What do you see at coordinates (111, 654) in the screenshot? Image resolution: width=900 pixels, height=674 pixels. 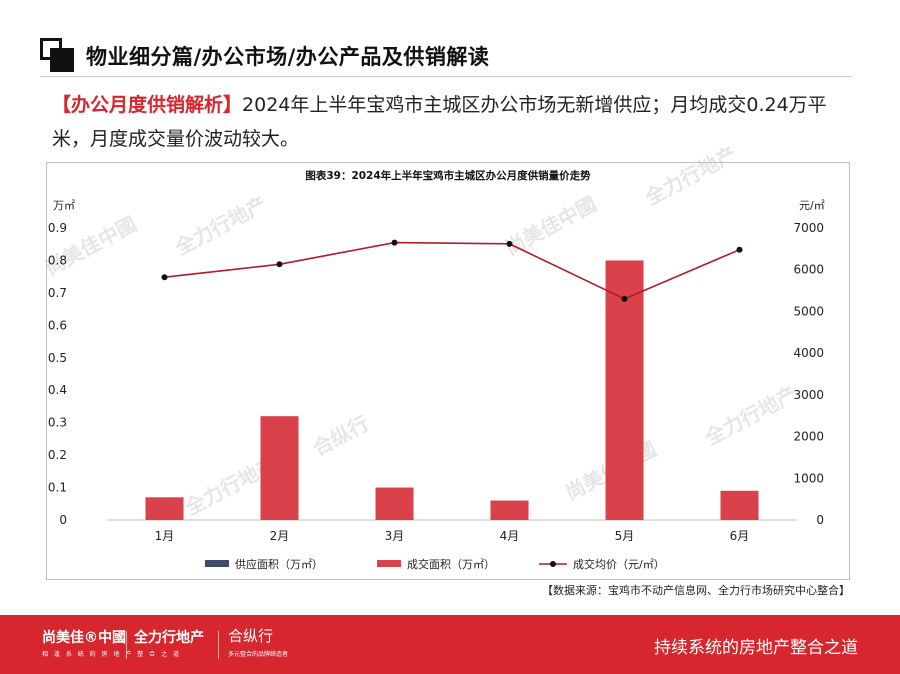 I see `brand-subtitle: 相 逢 系 统 的 房 地 产 整 合 之 道` at bounding box center [111, 654].